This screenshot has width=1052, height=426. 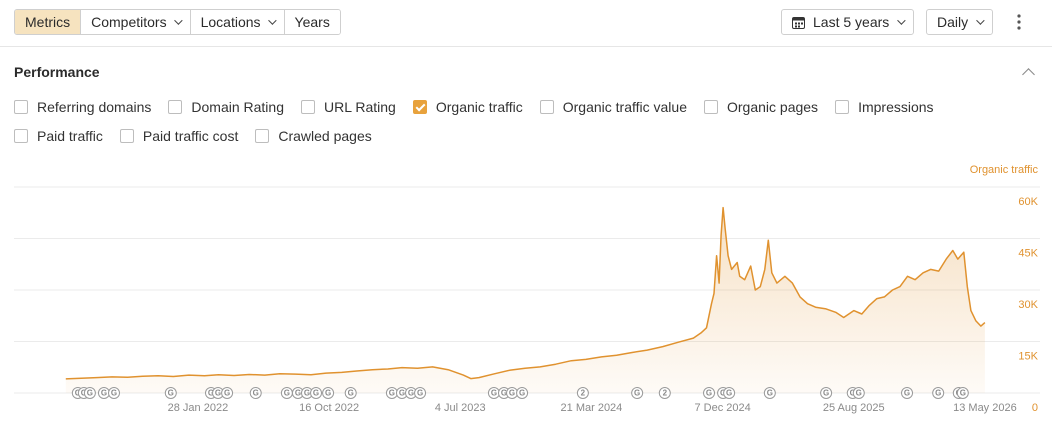 I want to click on metric-option: Referring domains, so click(x=82, y=107).